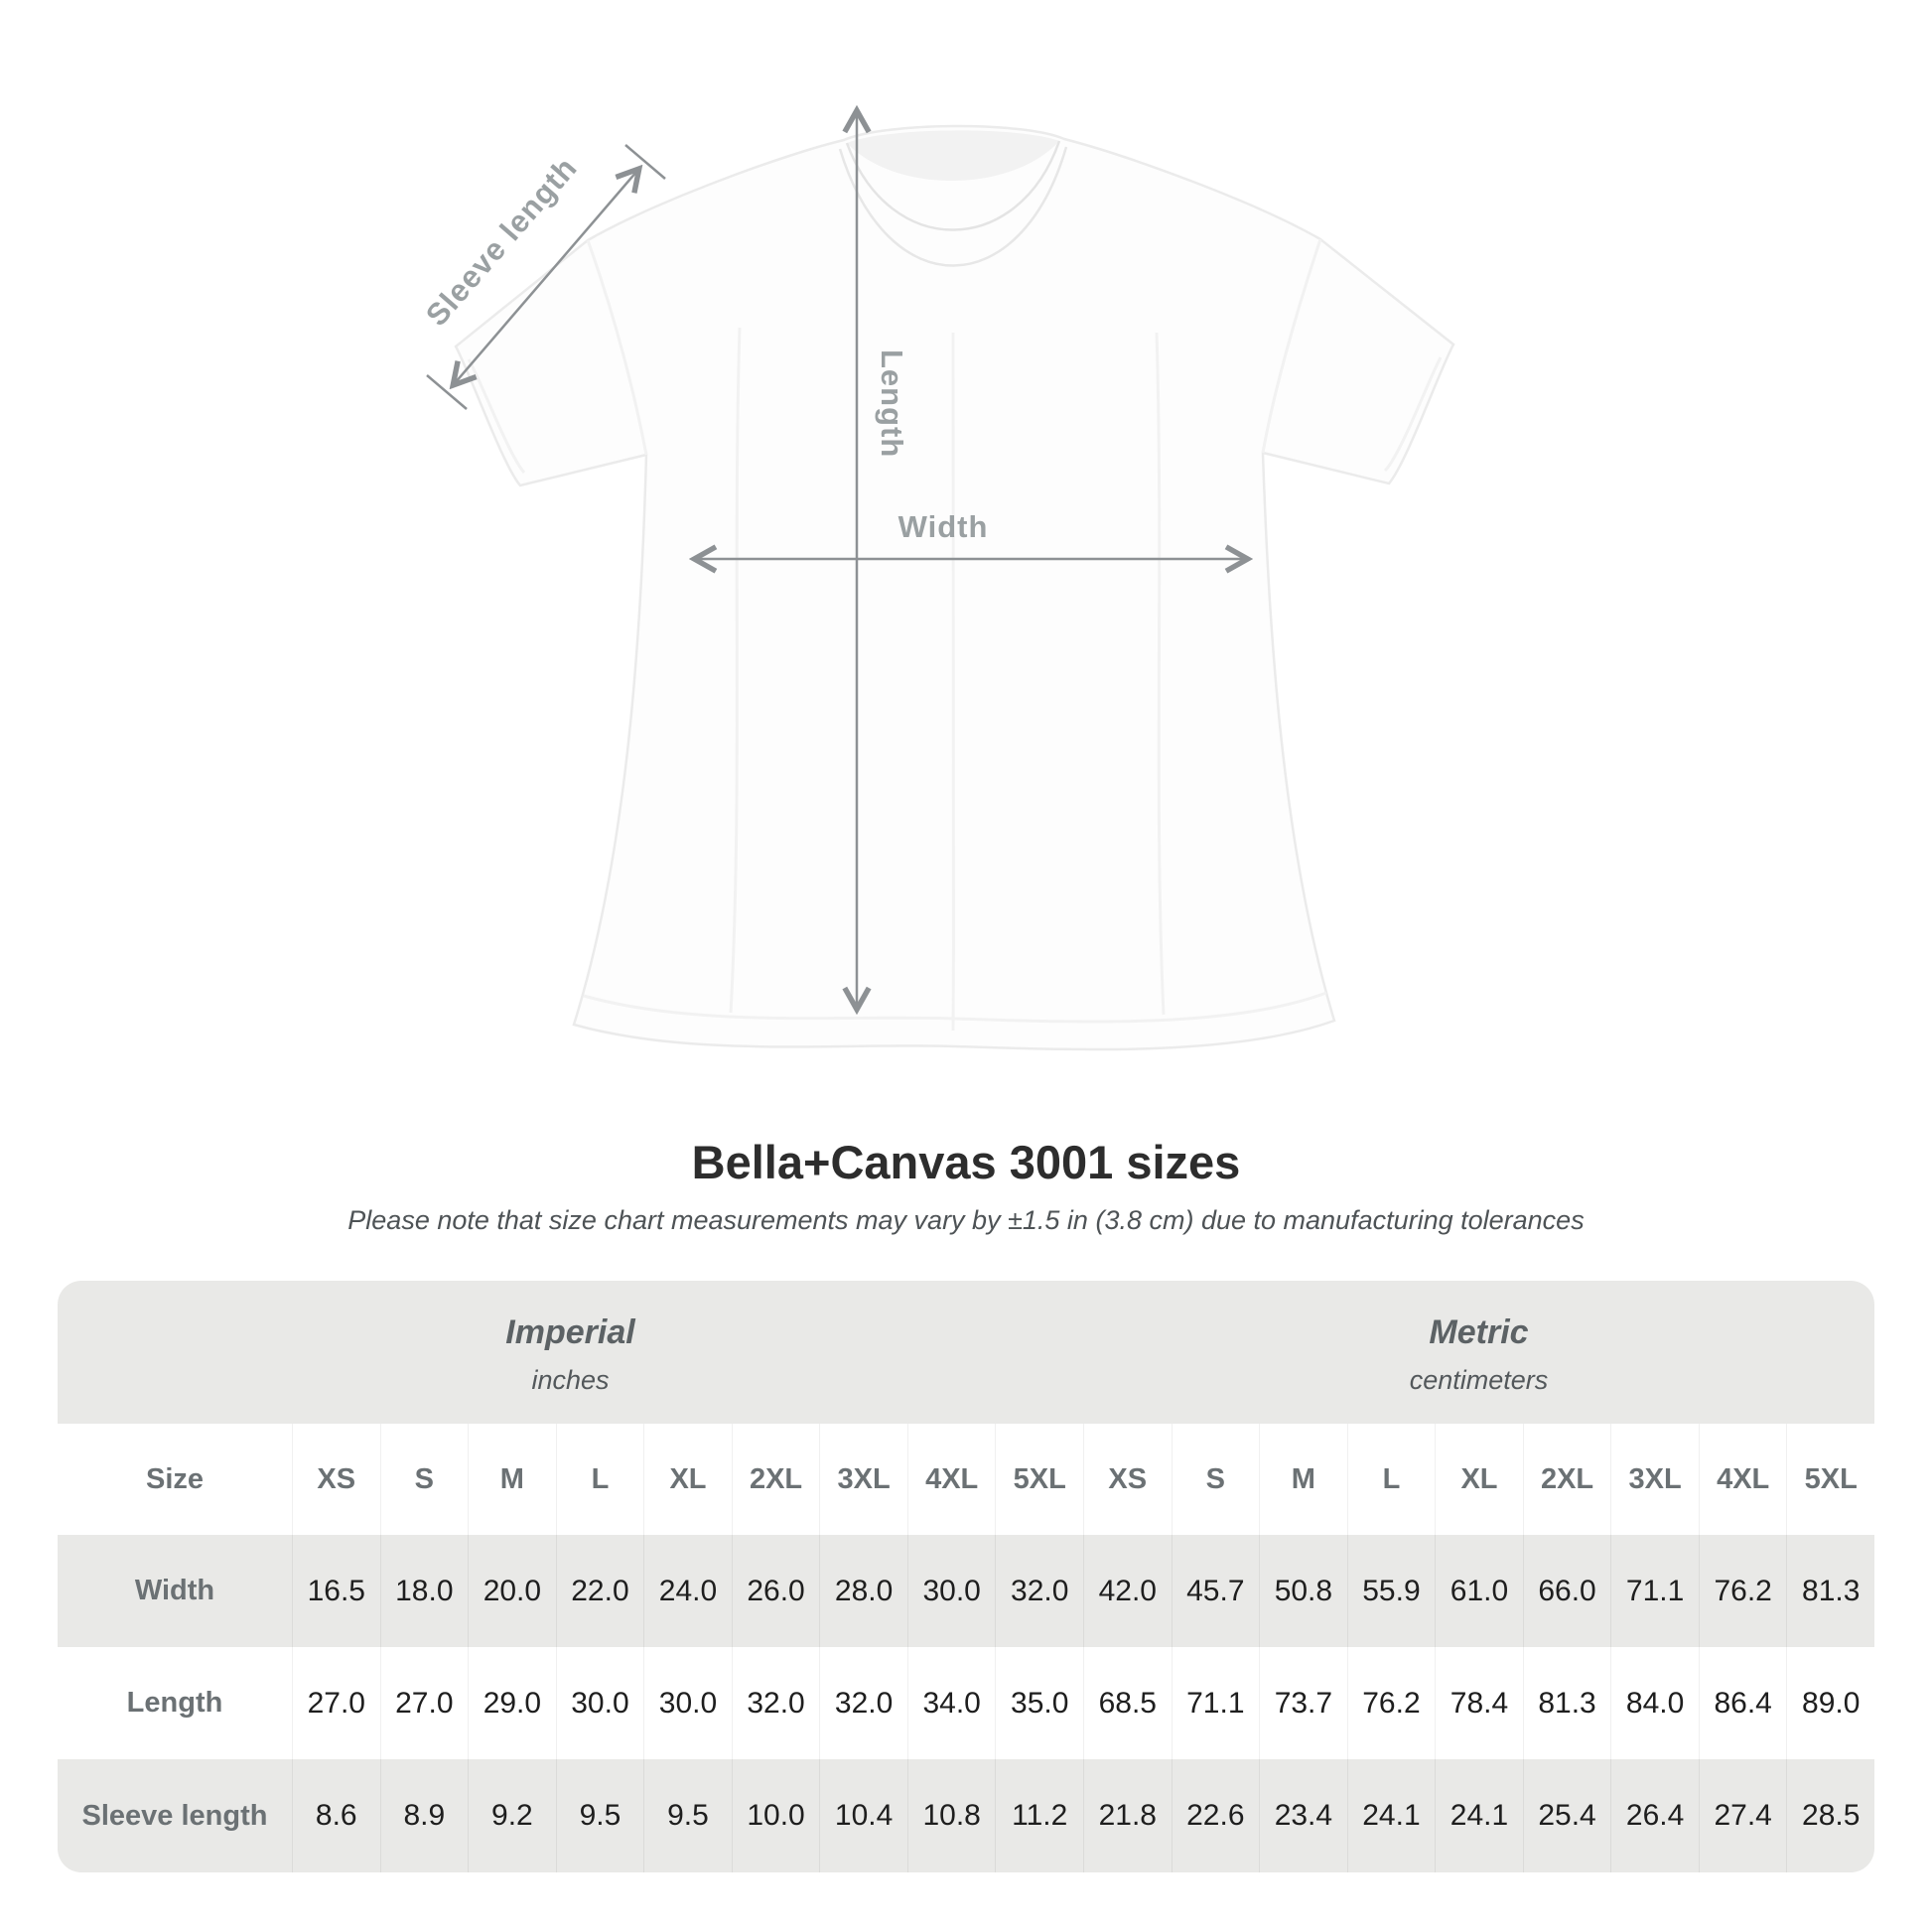 Image resolution: width=1932 pixels, height=1932 pixels. What do you see at coordinates (1743, 1815) in the screenshot?
I see `value-cell: 27.4` at bounding box center [1743, 1815].